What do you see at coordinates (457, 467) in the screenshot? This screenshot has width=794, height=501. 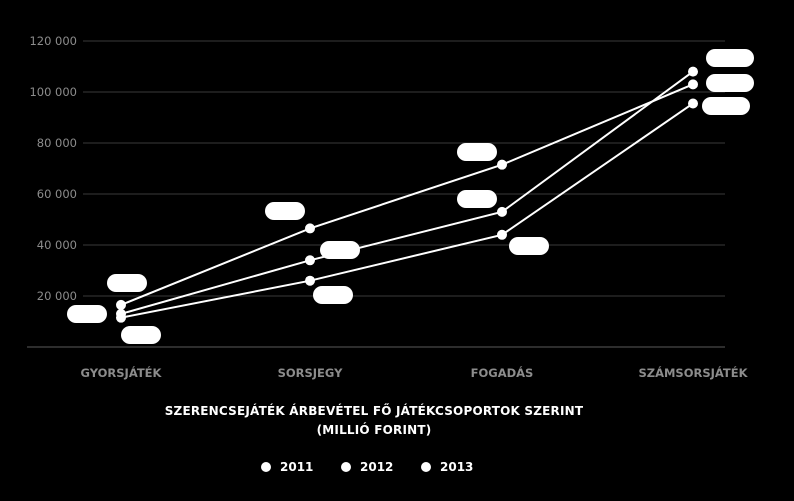 I see `legend-label: 2013` at bounding box center [457, 467].